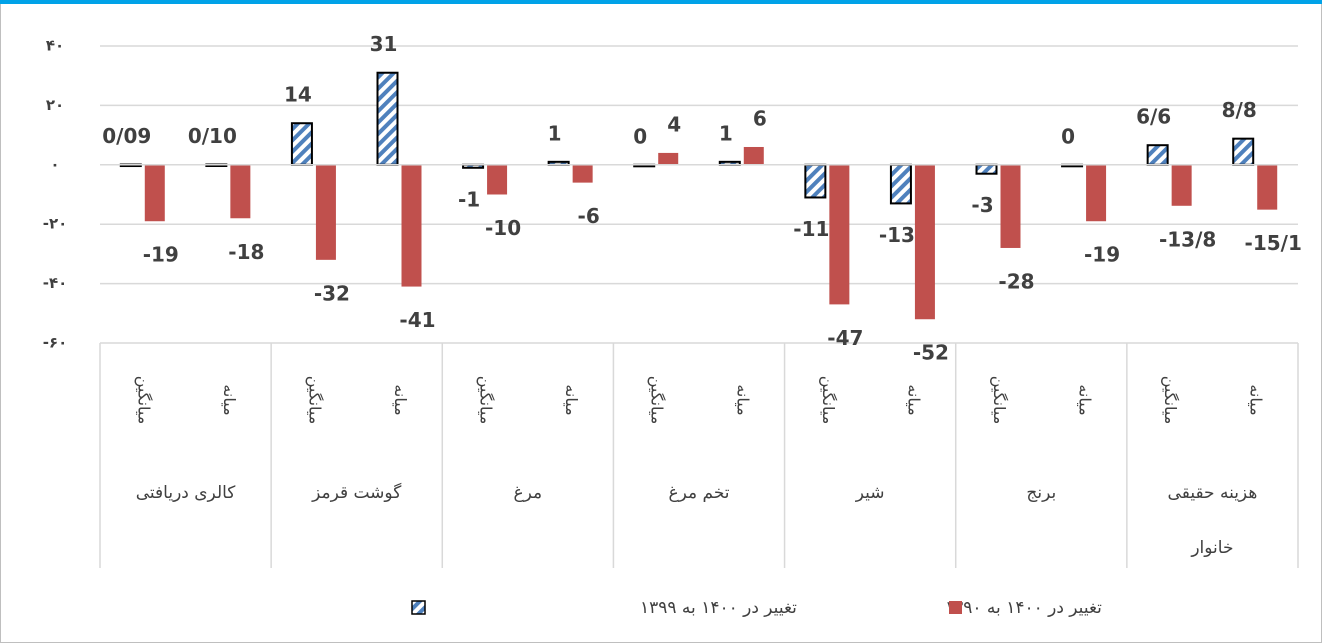 This screenshot has height=643, width=1322. I want to click on legend-label: تغییر در ۱۴۰۰ به ۱۳۹۹, so click(718, 608).